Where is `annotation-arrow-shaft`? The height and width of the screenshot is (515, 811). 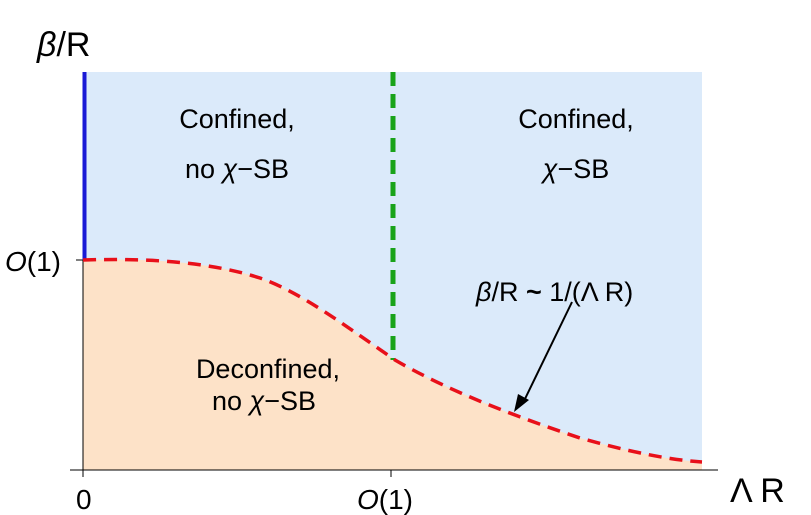
annotation-arrow-shaft is located at coordinates (547, 352).